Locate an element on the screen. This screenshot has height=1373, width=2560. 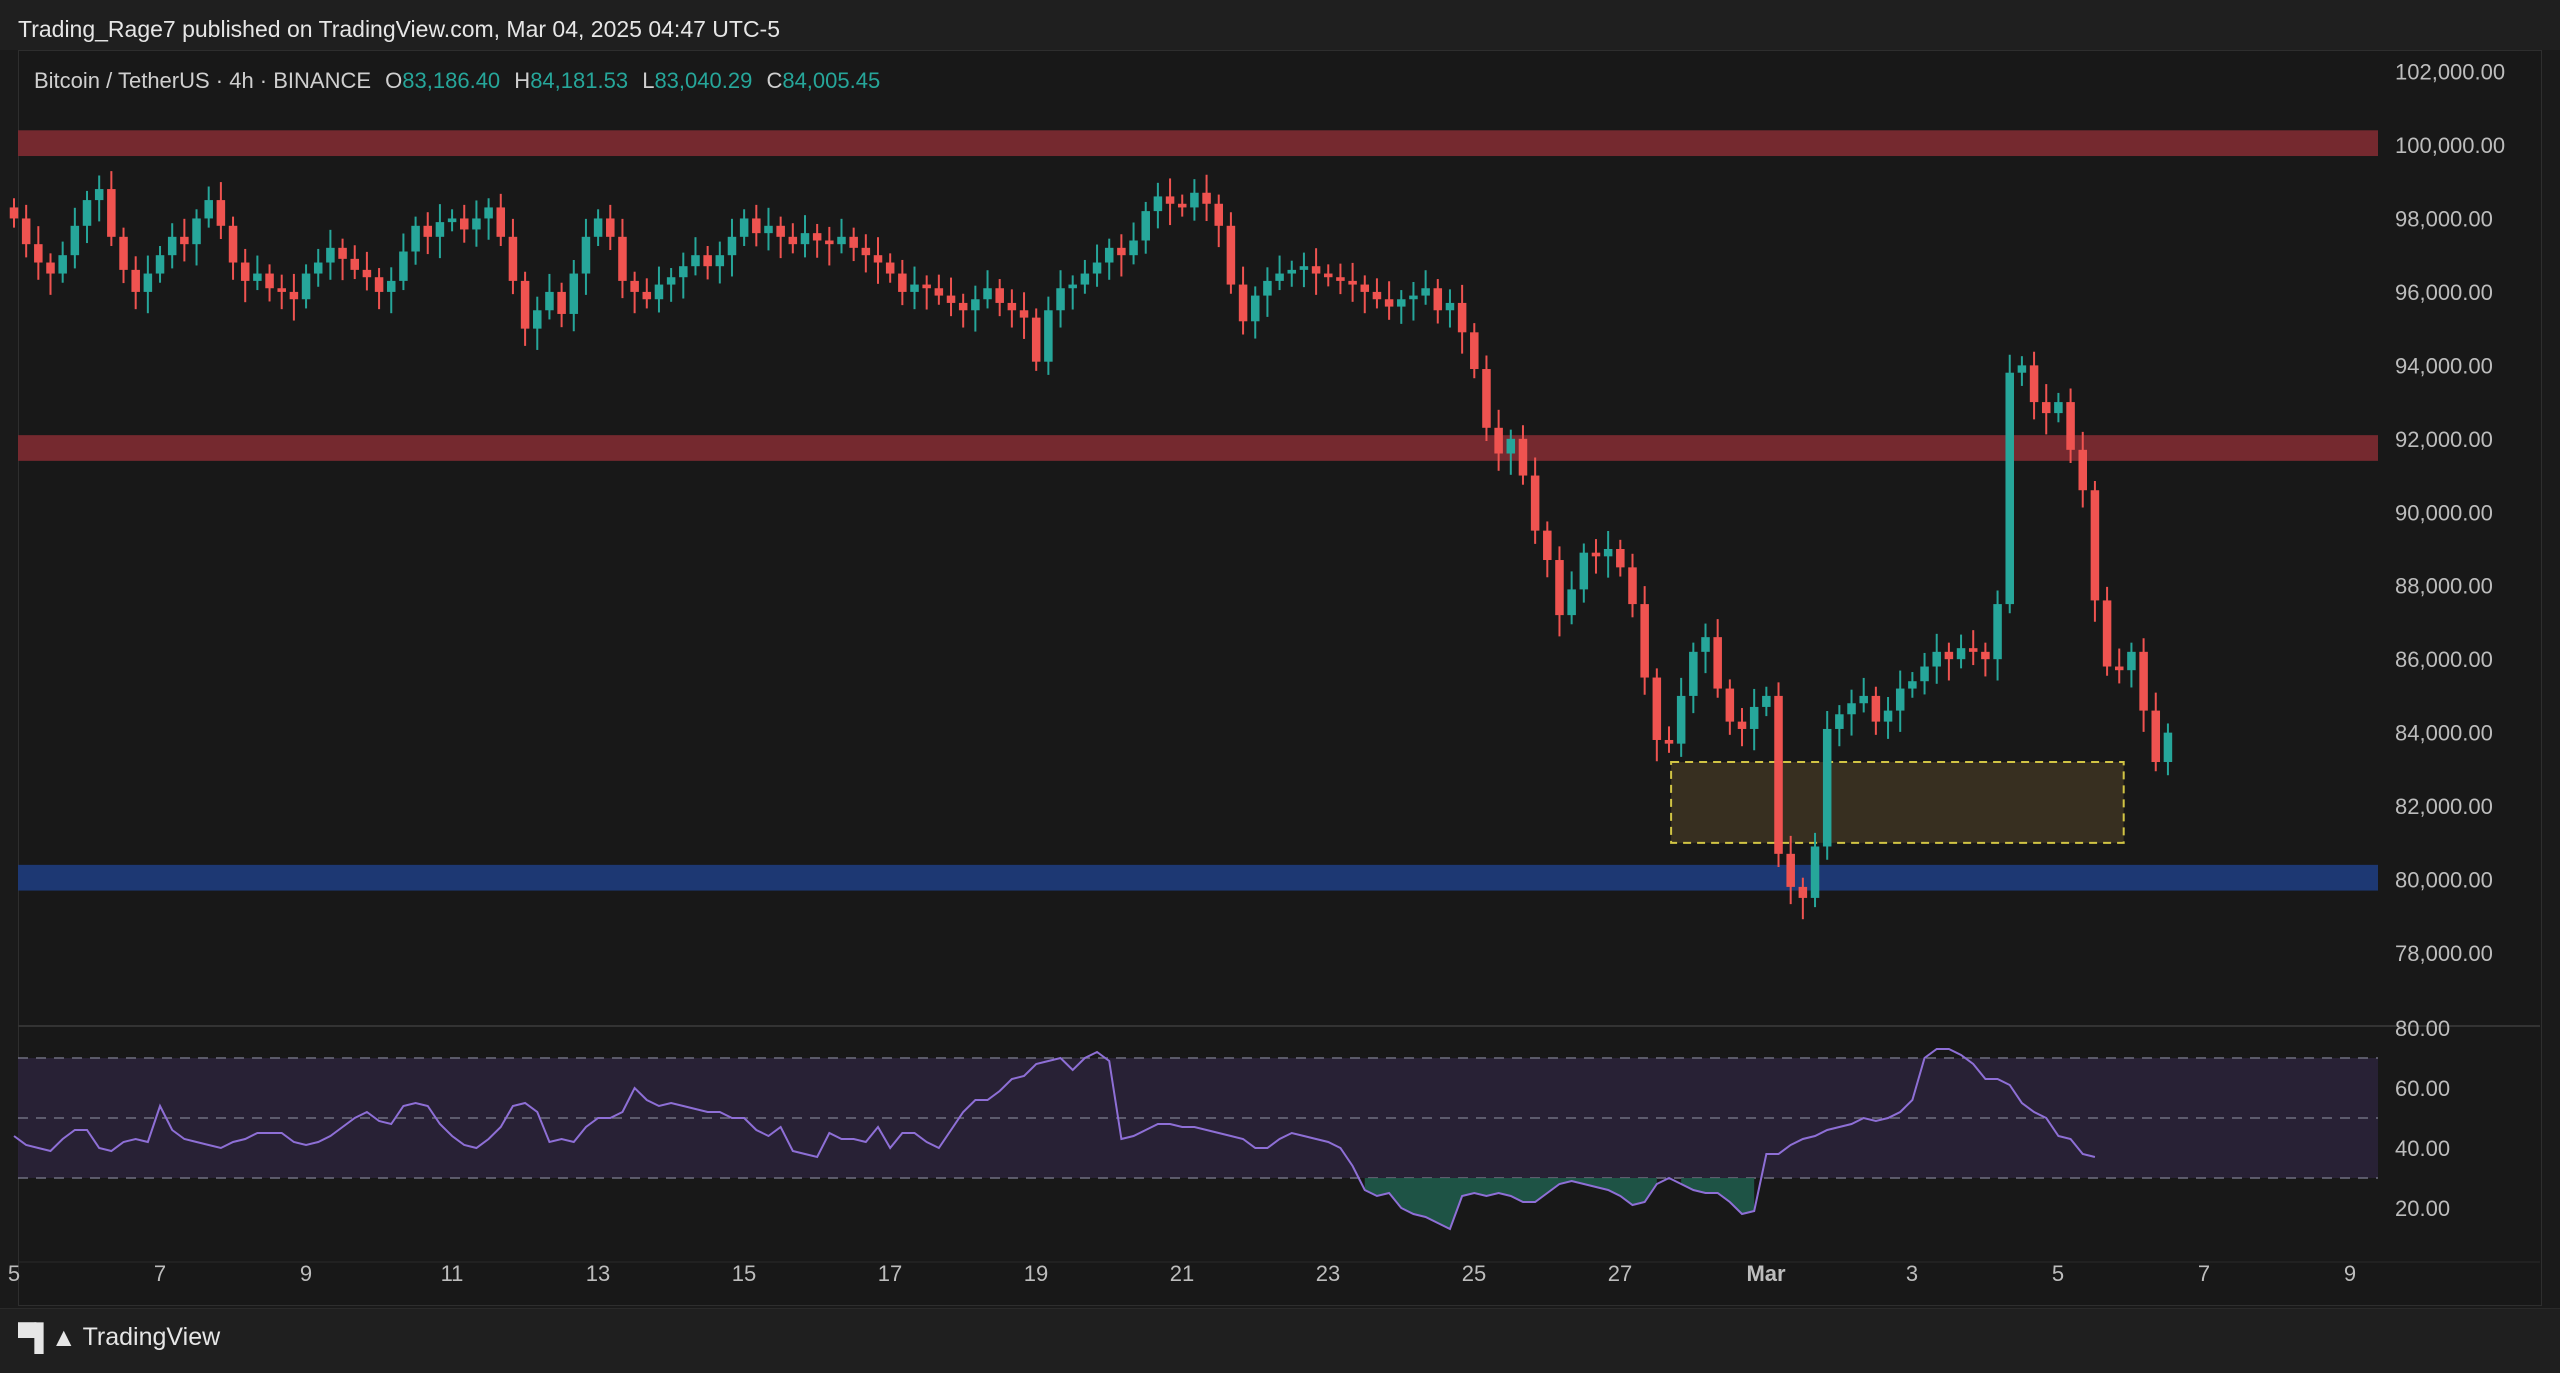
price-axis-label: 82,000.00 is located at coordinates (2444, 806).